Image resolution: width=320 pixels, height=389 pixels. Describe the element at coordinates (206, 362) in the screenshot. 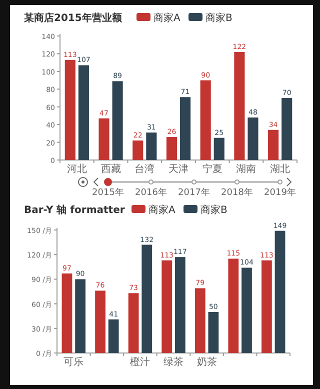

I see `x-tick-label: 奶茶` at that location.